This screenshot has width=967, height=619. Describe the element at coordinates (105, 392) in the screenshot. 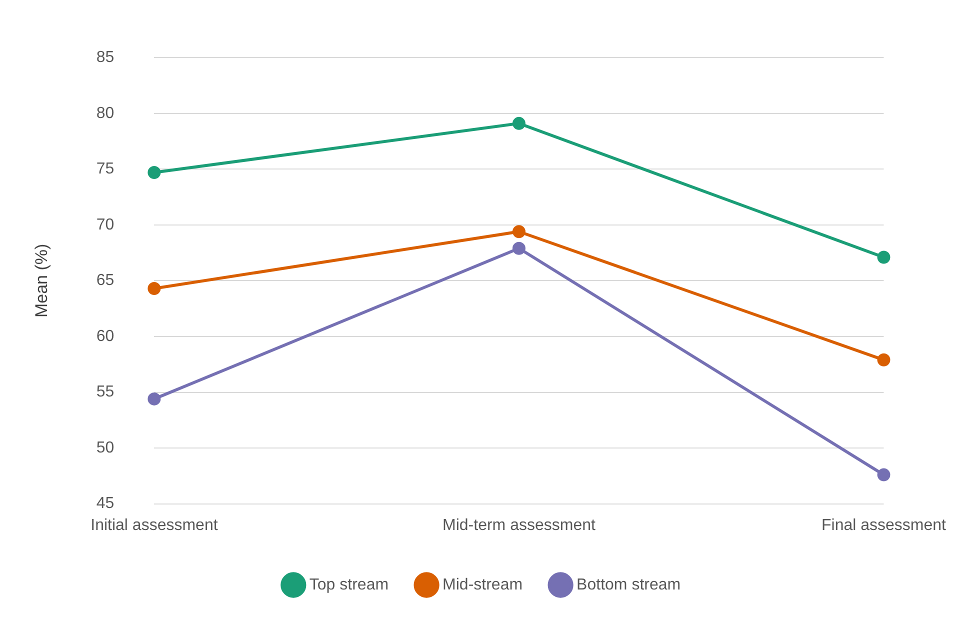

I see `y-tick-label: 55` at that location.